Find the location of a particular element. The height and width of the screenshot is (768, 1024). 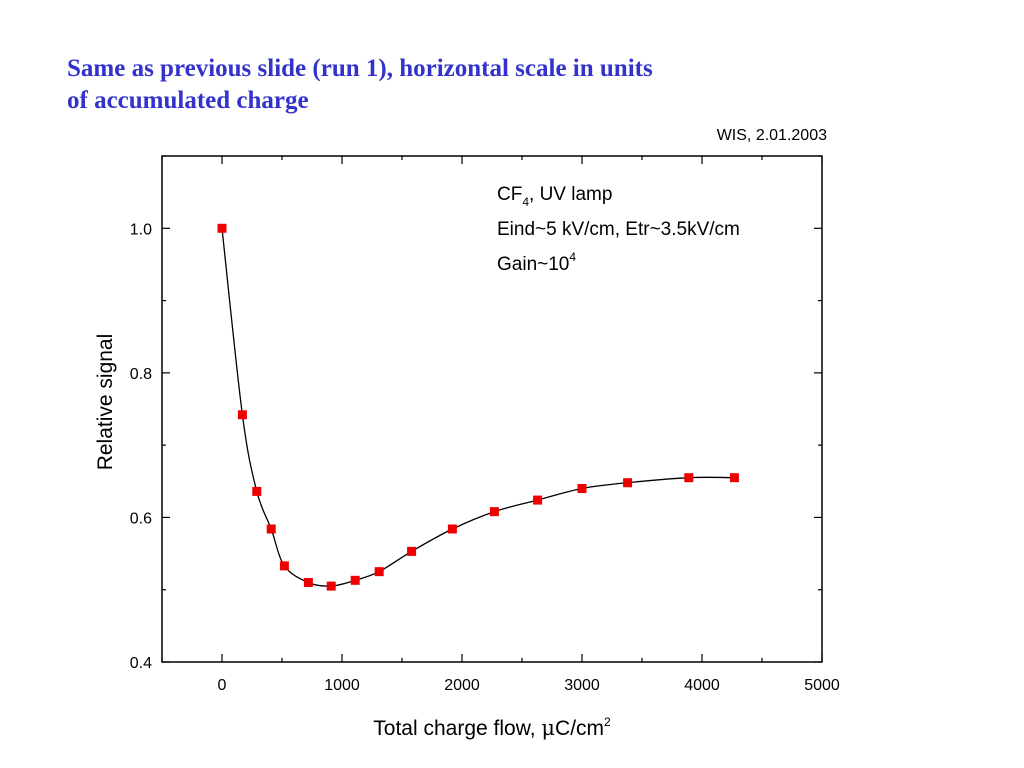

annotation-fields: Eind~5 kV/cm, Etr~3.5kV/cm is located at coordinates (618, 229).